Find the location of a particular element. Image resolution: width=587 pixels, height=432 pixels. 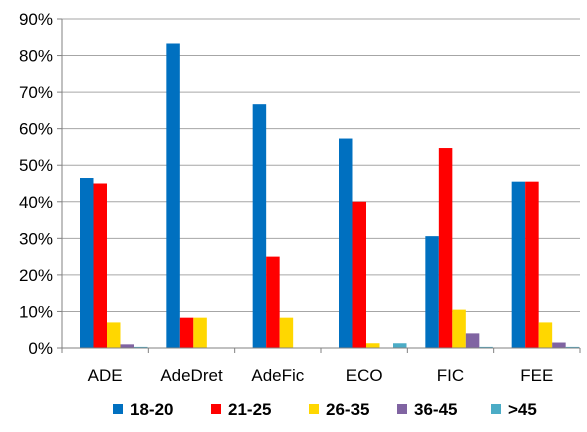

legend-label: 36-45 is located at coordinates (435, 409).